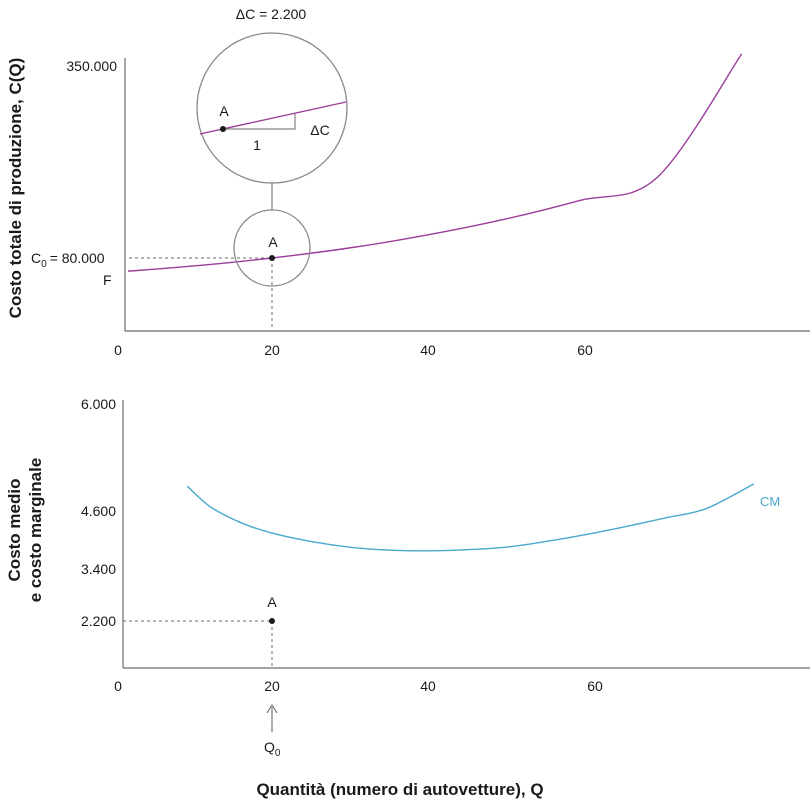 This screenshot has width=810, height=808. I want to click on top-point-a-label: A, so click(273, 242).